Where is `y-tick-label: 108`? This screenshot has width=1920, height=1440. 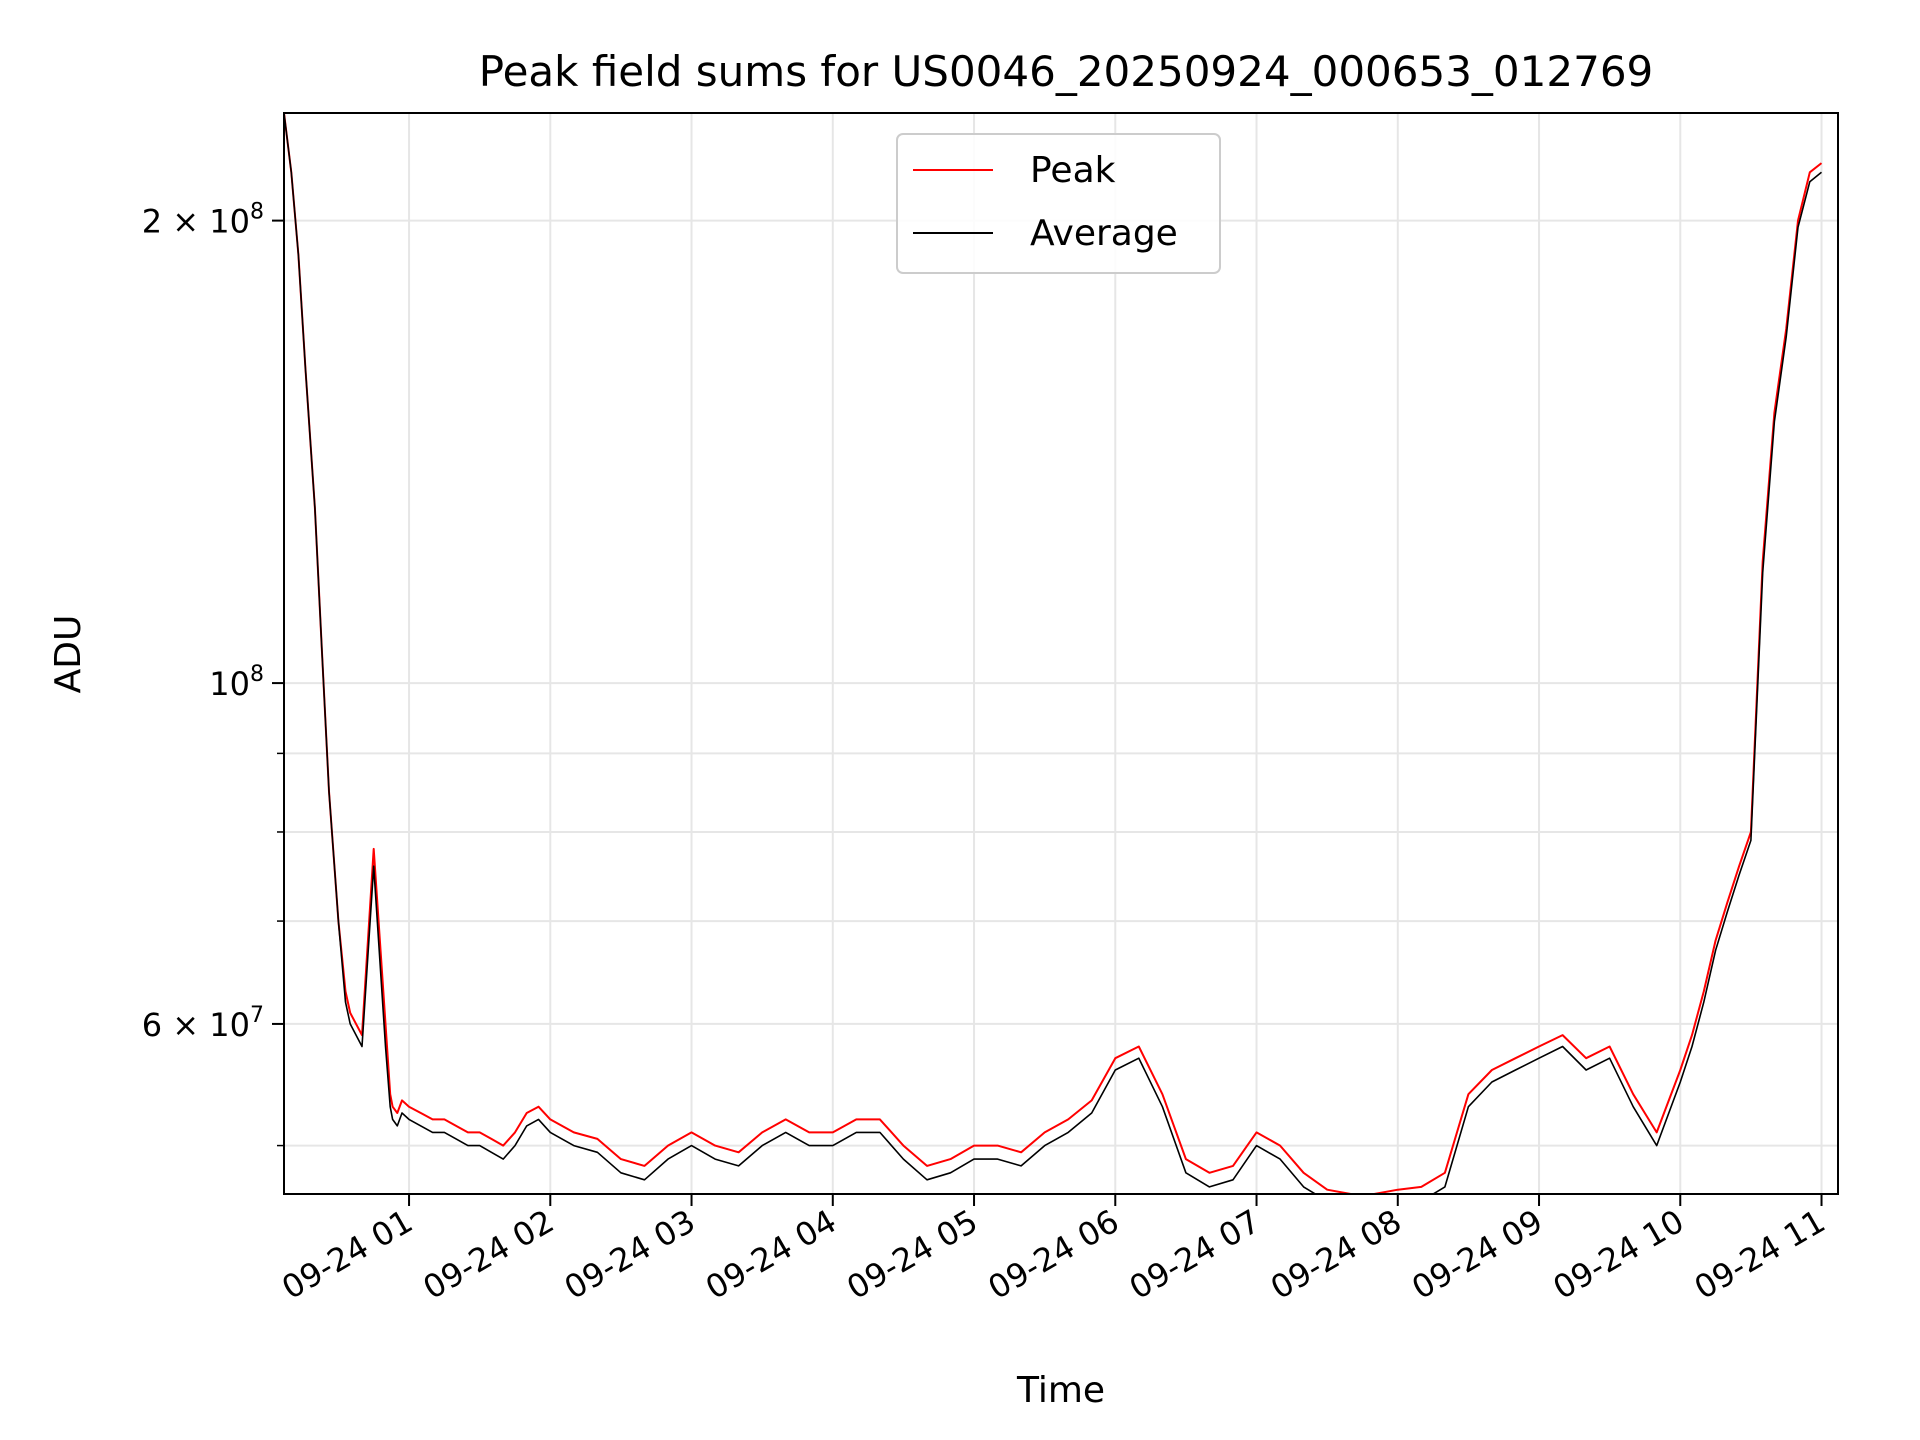
y-tick-label: 108 is located at coordinates (236, 682).